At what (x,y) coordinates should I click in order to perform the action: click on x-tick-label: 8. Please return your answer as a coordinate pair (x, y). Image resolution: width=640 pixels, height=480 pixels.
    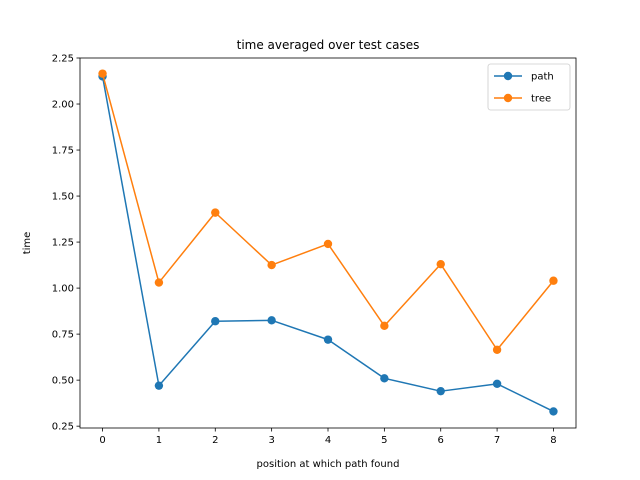
    Looking at the image, I should click on (553, 440).